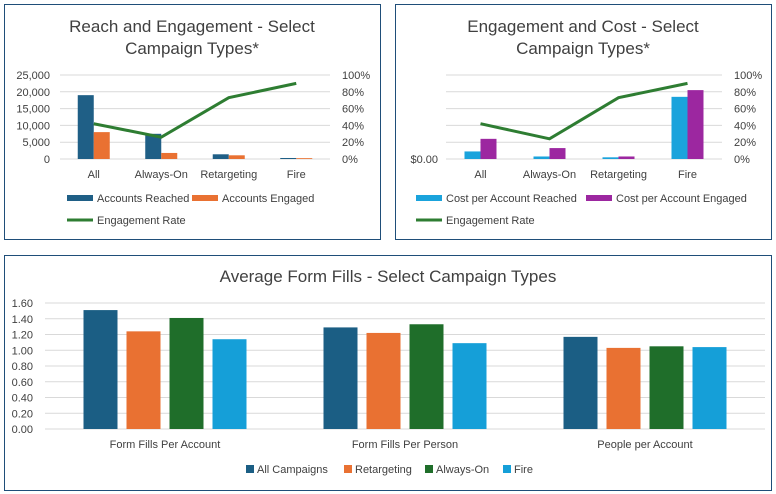 The image size is (776, 494). Describe the element at coordinates (250, 469) in the screenshot. I see `legend-swatch-all-campaigns` at that location.